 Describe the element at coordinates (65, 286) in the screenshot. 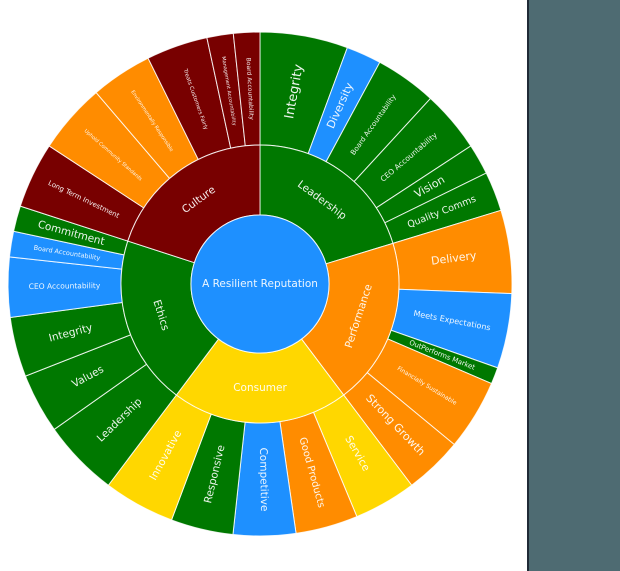

I see `leaf-label-ceo-accountability: CEO Accountability` at that location.